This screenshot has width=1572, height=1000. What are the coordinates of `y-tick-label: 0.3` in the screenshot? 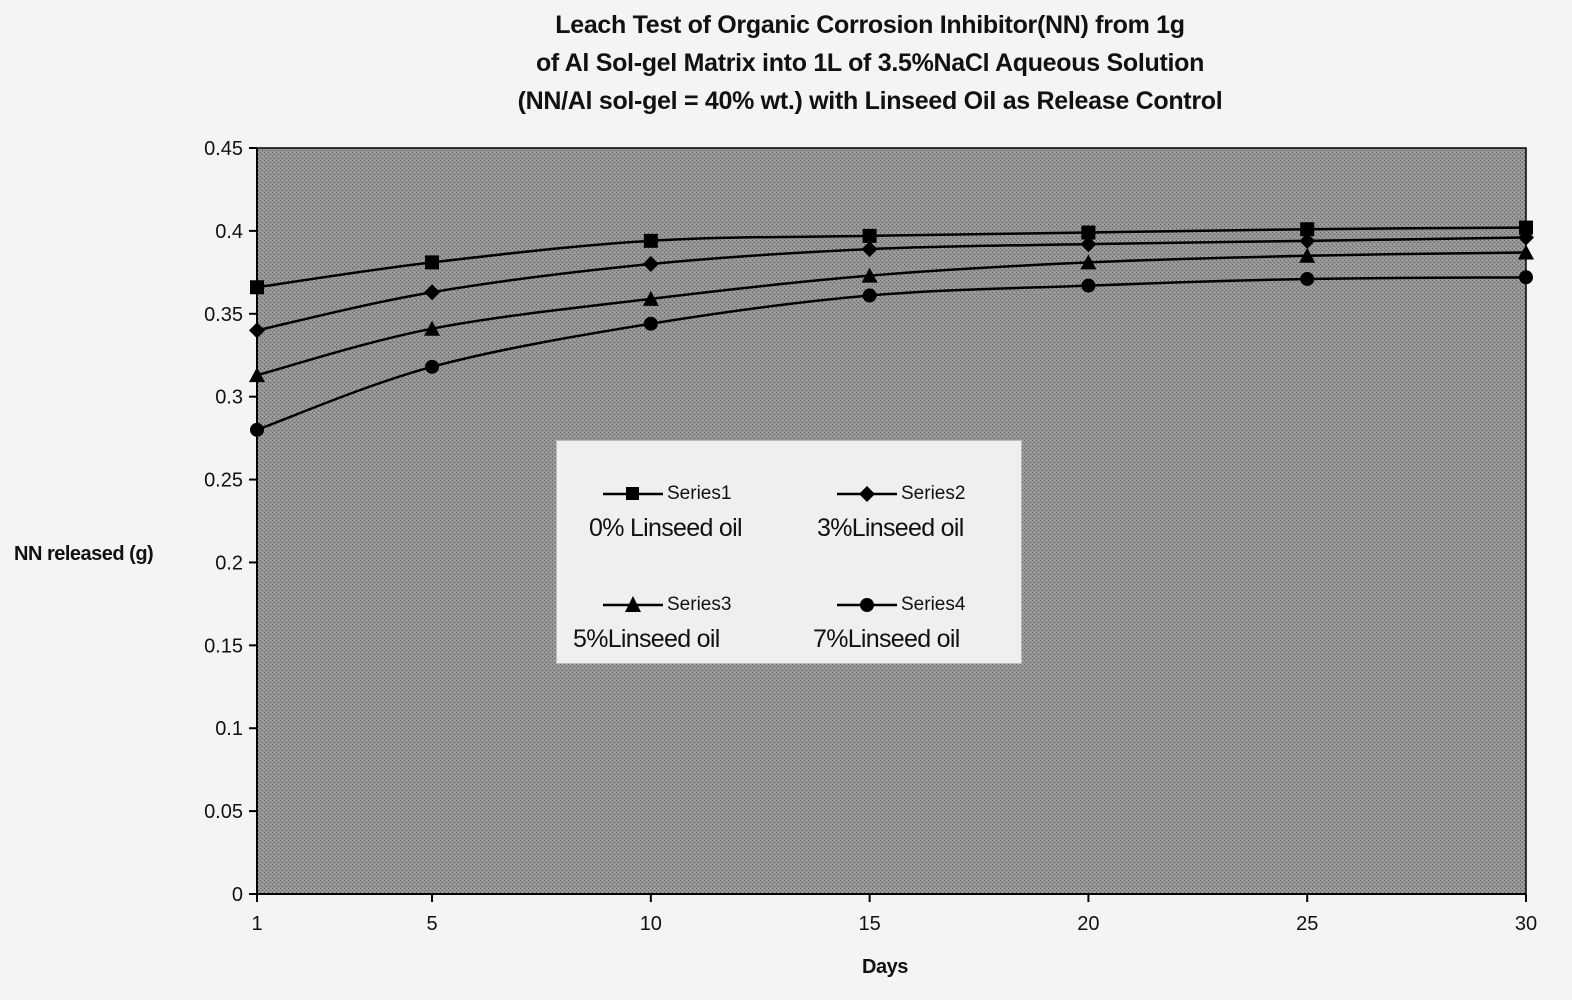 It's located at (229, 398).